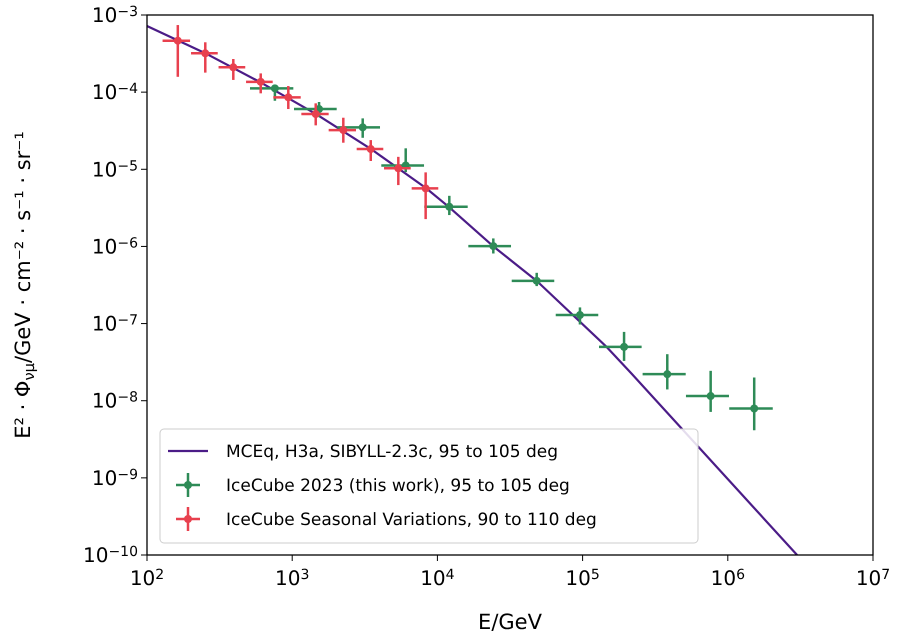 The image size is (898, 637). I want to click on x-axis-title: E/GeV, so click(510, 622).